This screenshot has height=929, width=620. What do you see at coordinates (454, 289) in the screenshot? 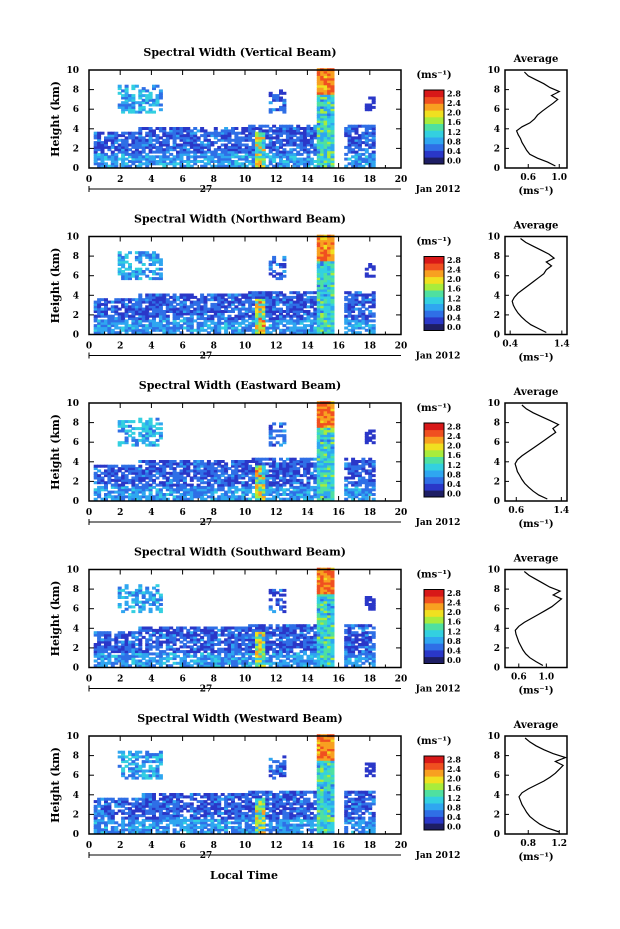
I see `colorbar-tick-label: 1.6` at bounding box center [454, 289].